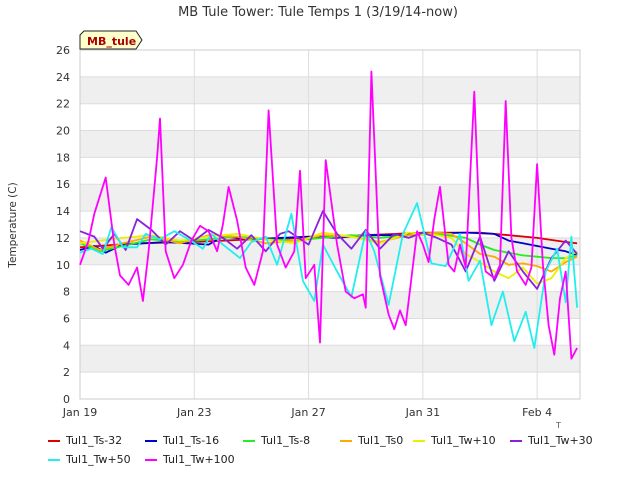  What do you see at coordinates (79, 412) in the screenshot?
I see `x-tick-label: Jan 19` at bounding box center [79, 412].